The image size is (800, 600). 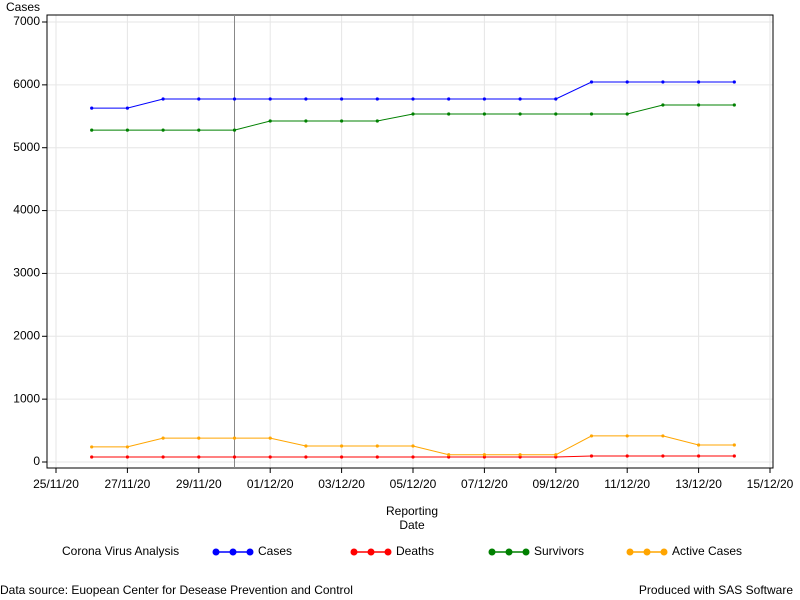 What do you see at coordinates (26, 273) in the screenshot?
I see `y-tick-label: 3000` at bounding box center [26, 273].